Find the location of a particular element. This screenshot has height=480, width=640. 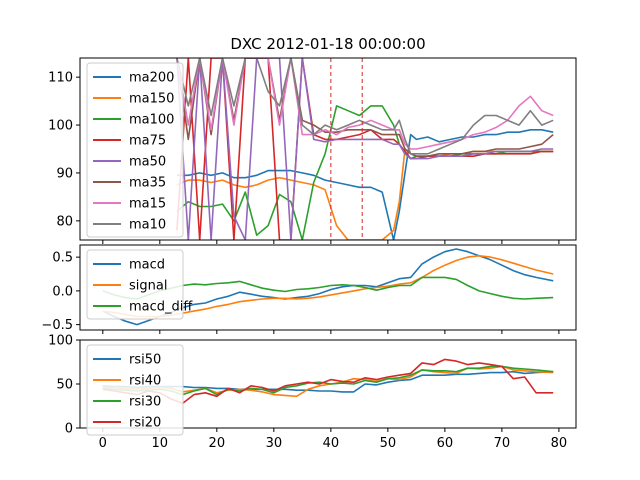

legend: rsi50 rsi40 rsi30 rsi20 is located at coordinates (135, 390).